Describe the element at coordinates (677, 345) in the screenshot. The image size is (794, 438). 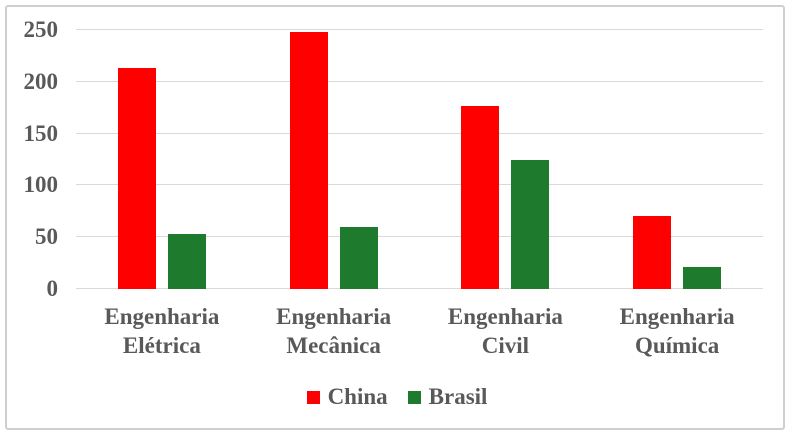
I see `x-category-label-line: Química` at that location.